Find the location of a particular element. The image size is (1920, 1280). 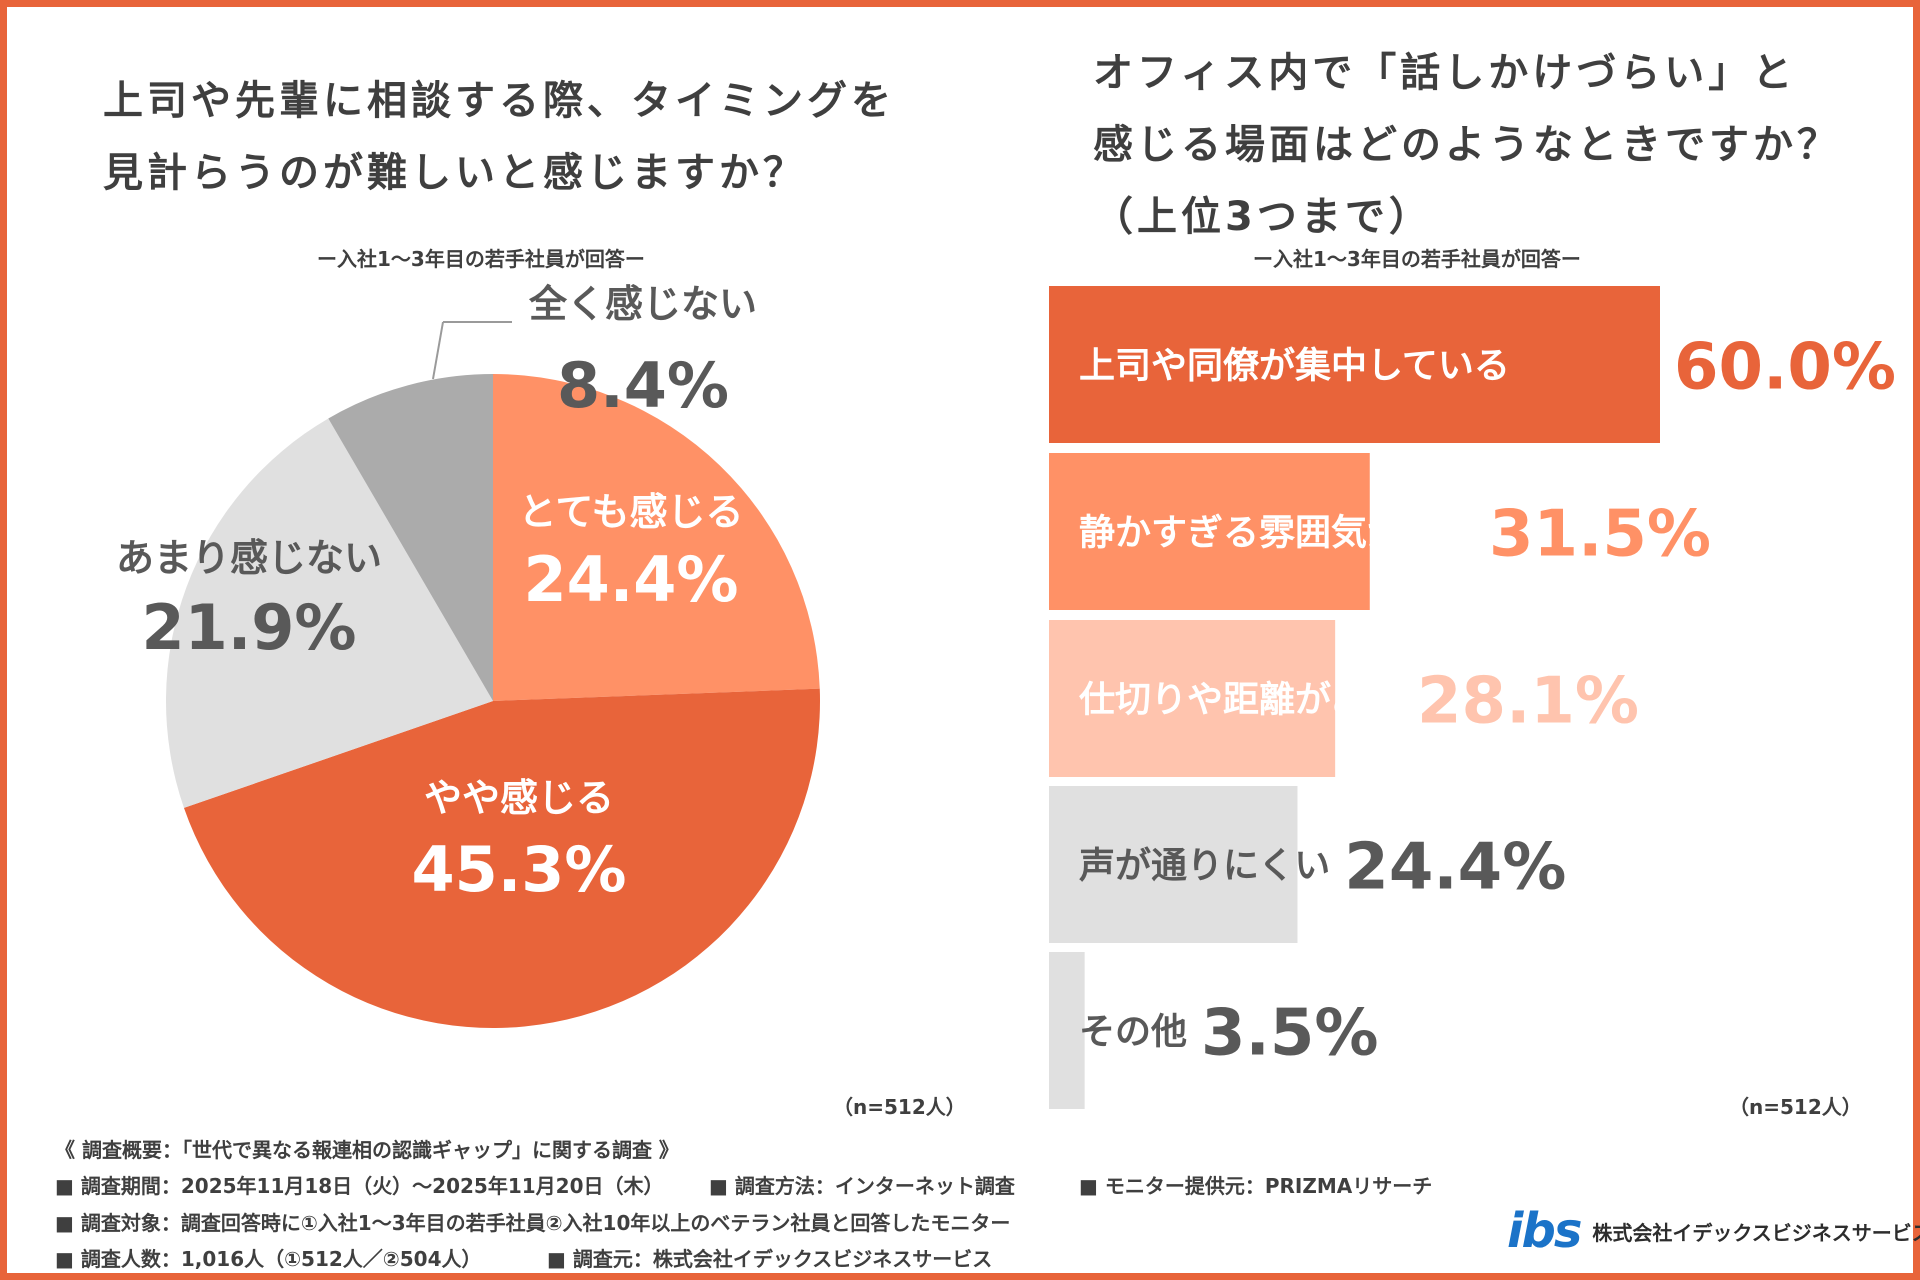

pie-slice-value: 24.4% is located at coordinates (630, 579).